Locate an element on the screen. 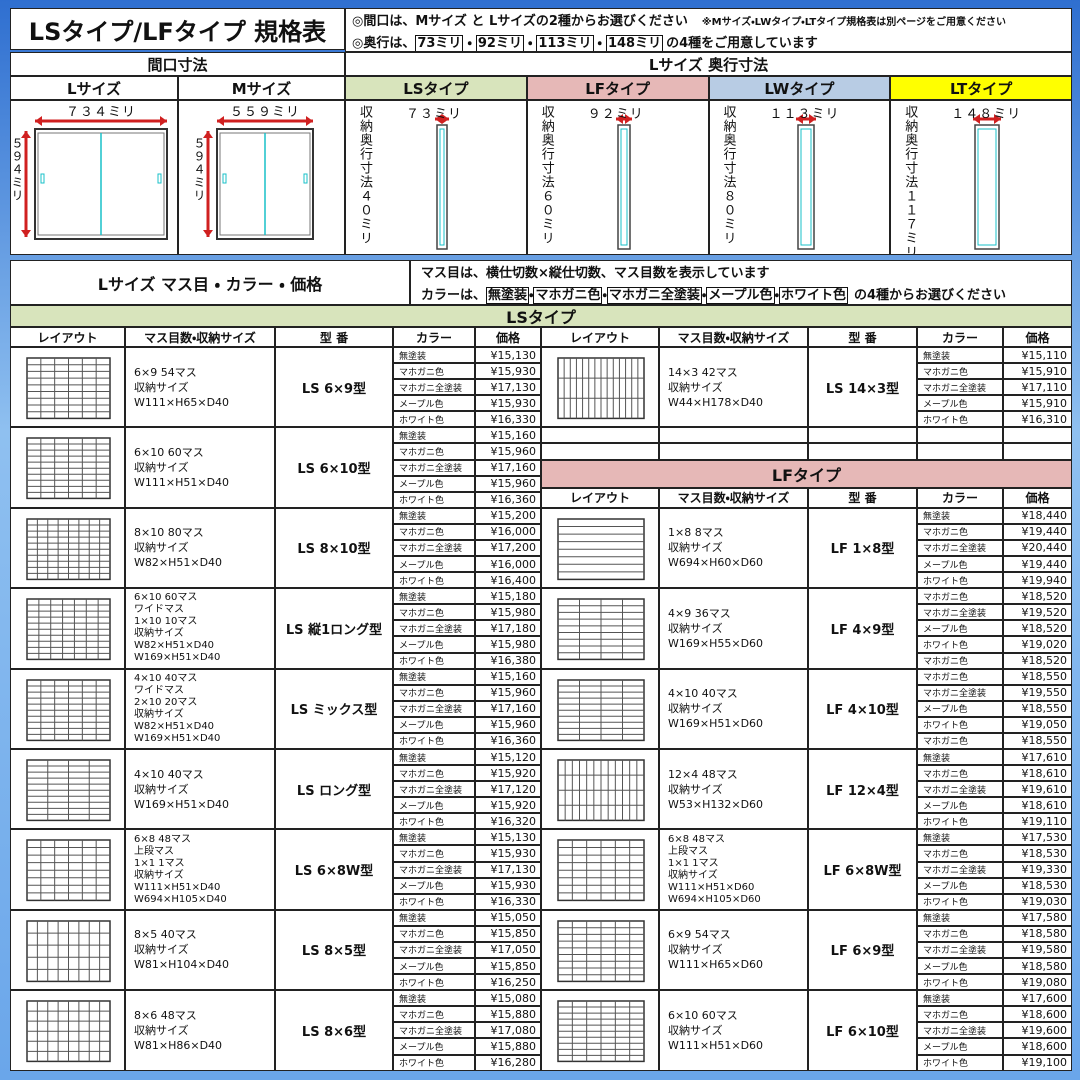  height-label: ５９４ミリ is located at coordinates (199, 169).